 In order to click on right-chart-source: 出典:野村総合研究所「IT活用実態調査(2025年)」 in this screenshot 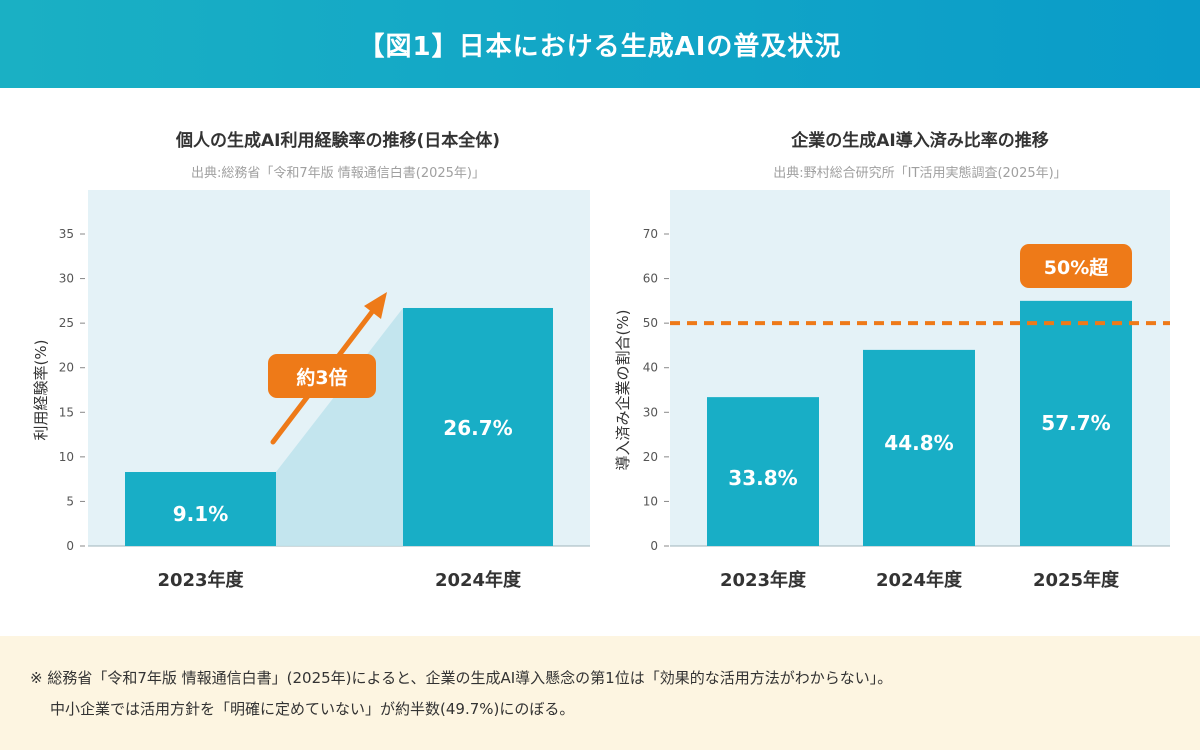, I will do `click(920, 173)`.